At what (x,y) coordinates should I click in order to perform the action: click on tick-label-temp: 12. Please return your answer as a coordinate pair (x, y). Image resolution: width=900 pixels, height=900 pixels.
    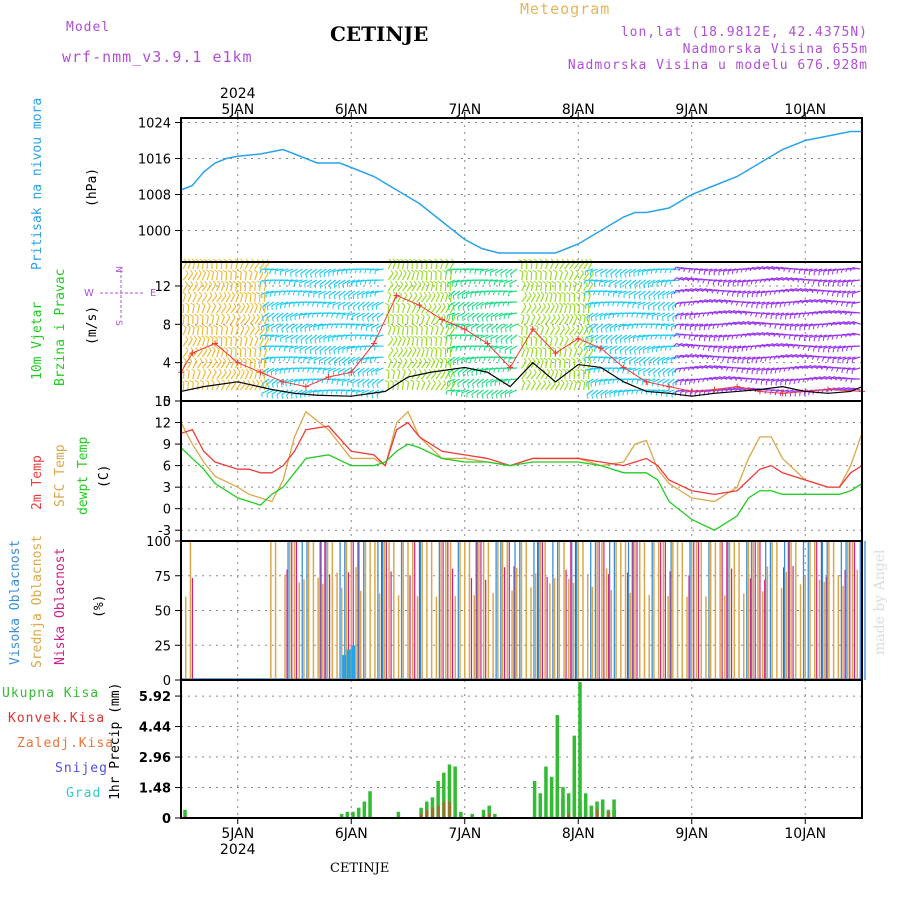
    Looking at the image, I should click on (162, 424).